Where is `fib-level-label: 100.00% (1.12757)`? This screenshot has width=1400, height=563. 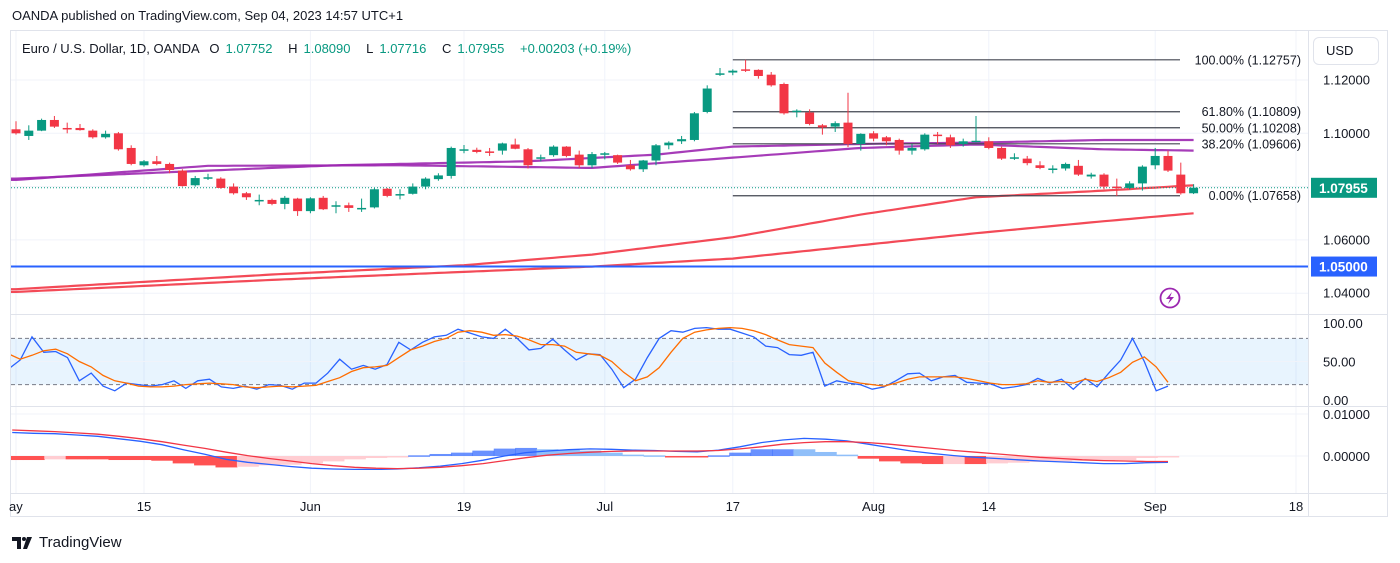 fib-level-label: 100.00% (1.12757) is located at coordinates (1248, 60).